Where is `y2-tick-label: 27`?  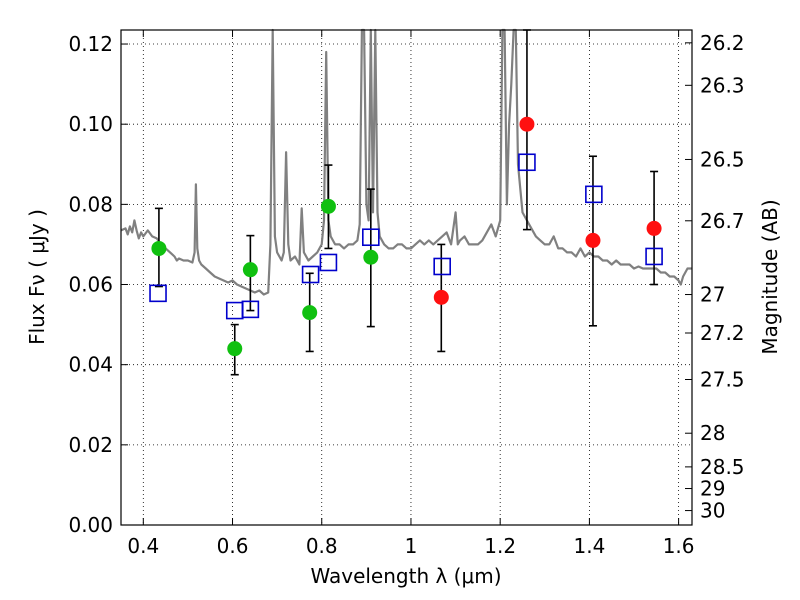
y2-tick-label: 27 is located at coordinates (712, 295).